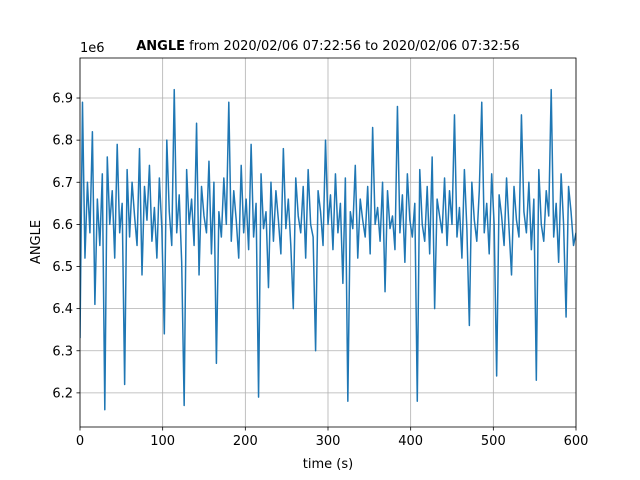  I want to click on x-axis-label: time (s), so click(328, 464).